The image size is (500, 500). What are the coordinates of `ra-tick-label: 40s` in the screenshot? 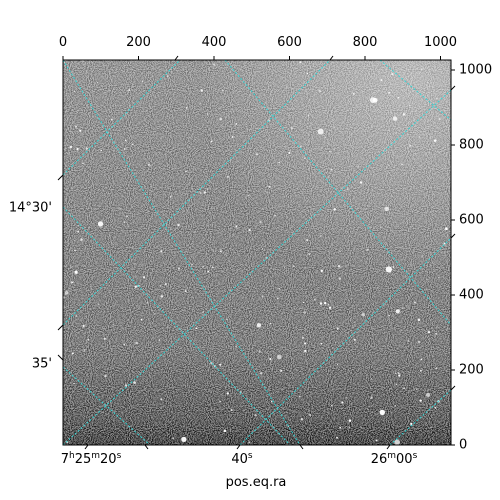 It's located at (242, 459).